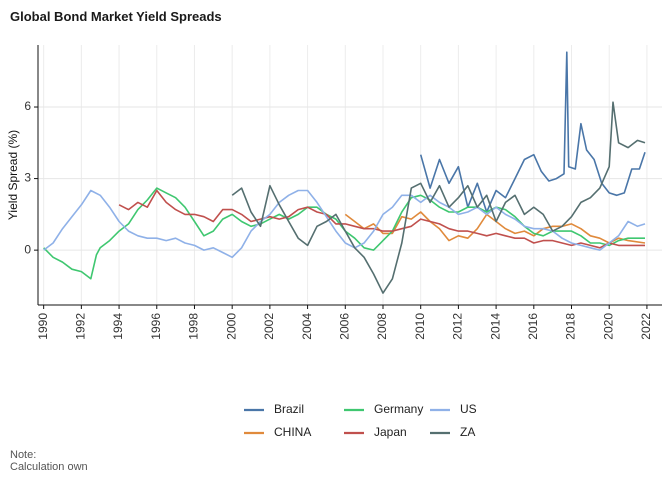 This screenshot has height=480, width=672. Describe the element at coordinates (608, 326) in the screenshot. I see `x-tick-label: 2020` at that location.